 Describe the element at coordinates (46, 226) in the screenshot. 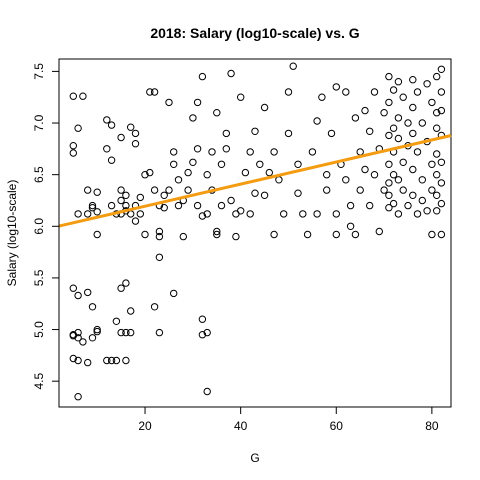

I see `y-axis: 4.5 5.0 5.5 6.0 6.5 7.0 7.5` at that location.